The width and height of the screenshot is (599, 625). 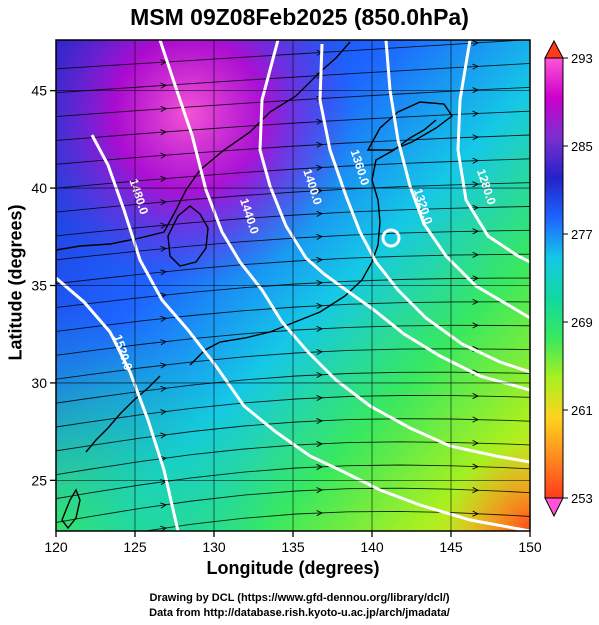 I want to click on coast-ryukyu, so click(x=123, y=414).